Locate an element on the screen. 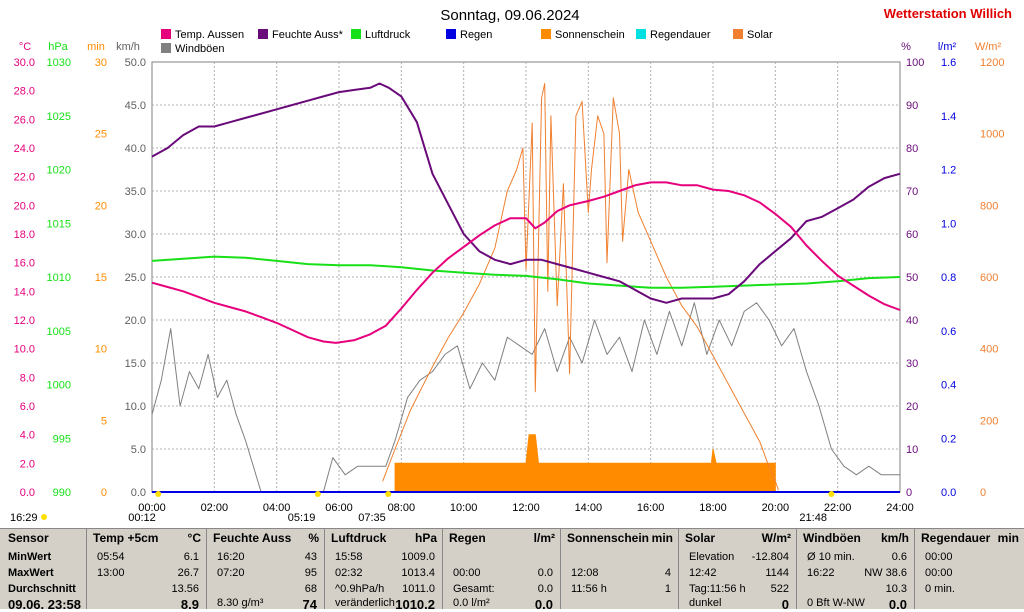 The width and height of the screenshot is (1024, 612). wind-axis-unit: km/h is located at coordinates (128, 47).